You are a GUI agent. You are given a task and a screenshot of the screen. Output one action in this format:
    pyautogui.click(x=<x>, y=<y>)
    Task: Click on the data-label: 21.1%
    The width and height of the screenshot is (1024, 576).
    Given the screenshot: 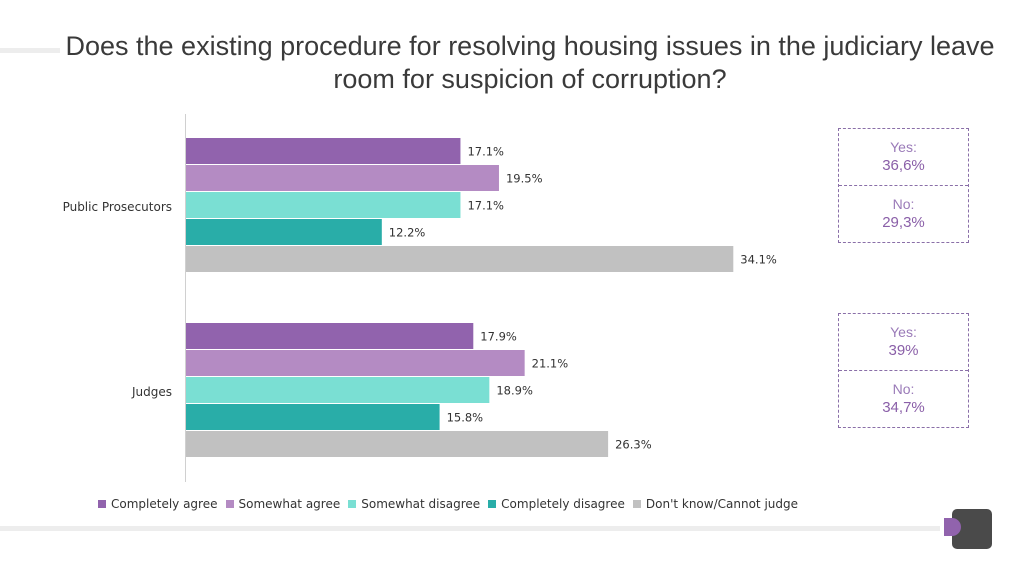 What is the action you would take?
    pyautogui.click(x=550, y=364)
    